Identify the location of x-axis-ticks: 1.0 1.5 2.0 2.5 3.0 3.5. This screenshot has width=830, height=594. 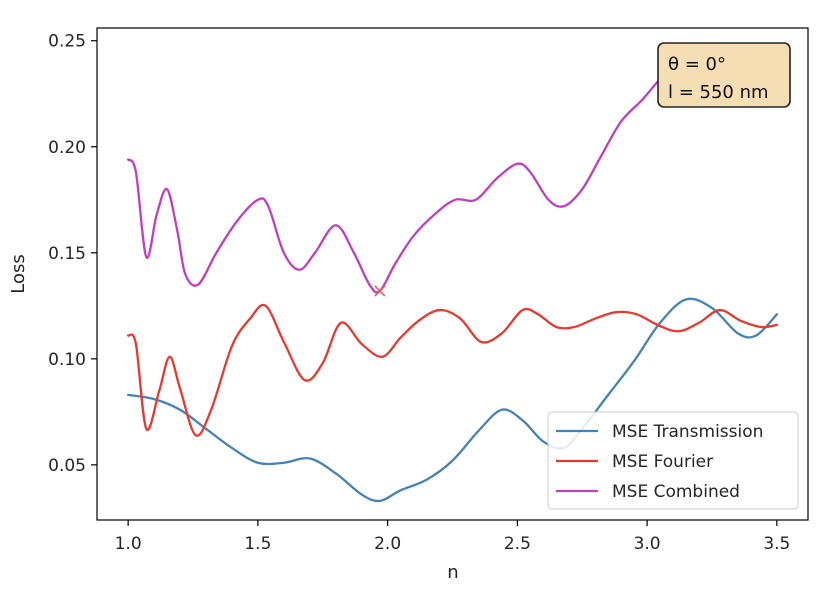
(452, 537).